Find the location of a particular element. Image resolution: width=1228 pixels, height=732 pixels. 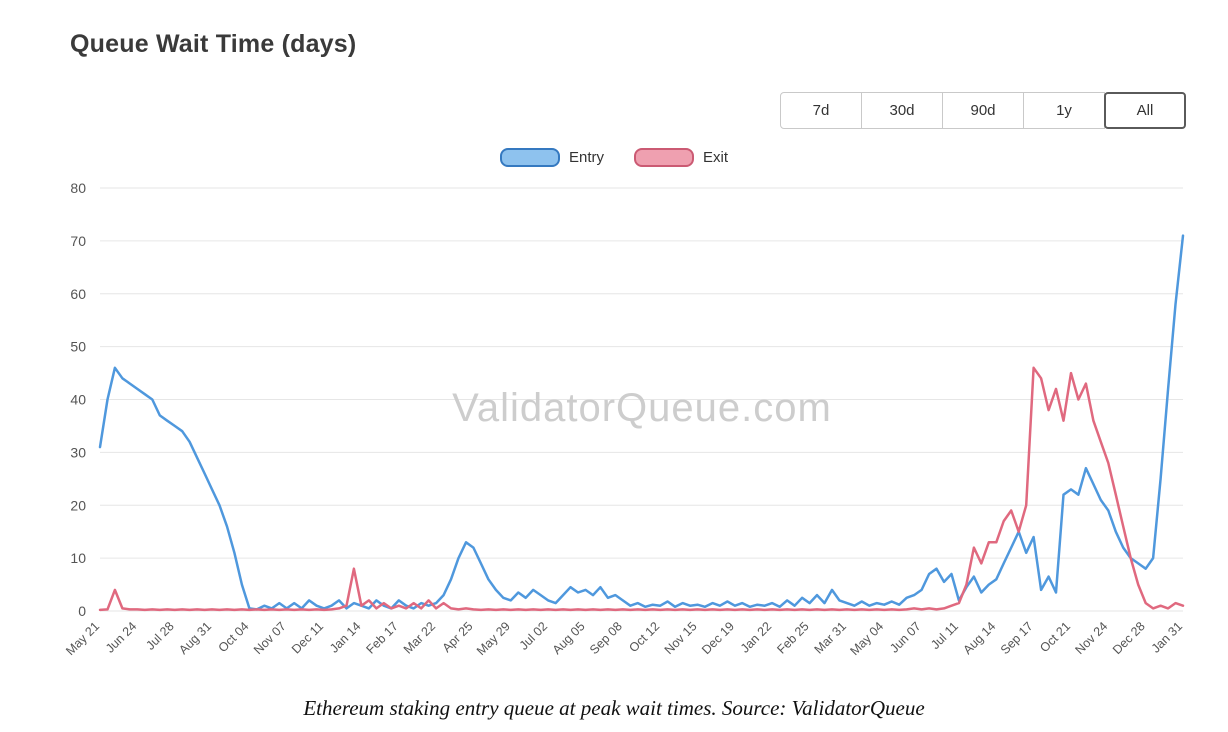

y-axis-label: 60 is located at coordinates (78, 294).